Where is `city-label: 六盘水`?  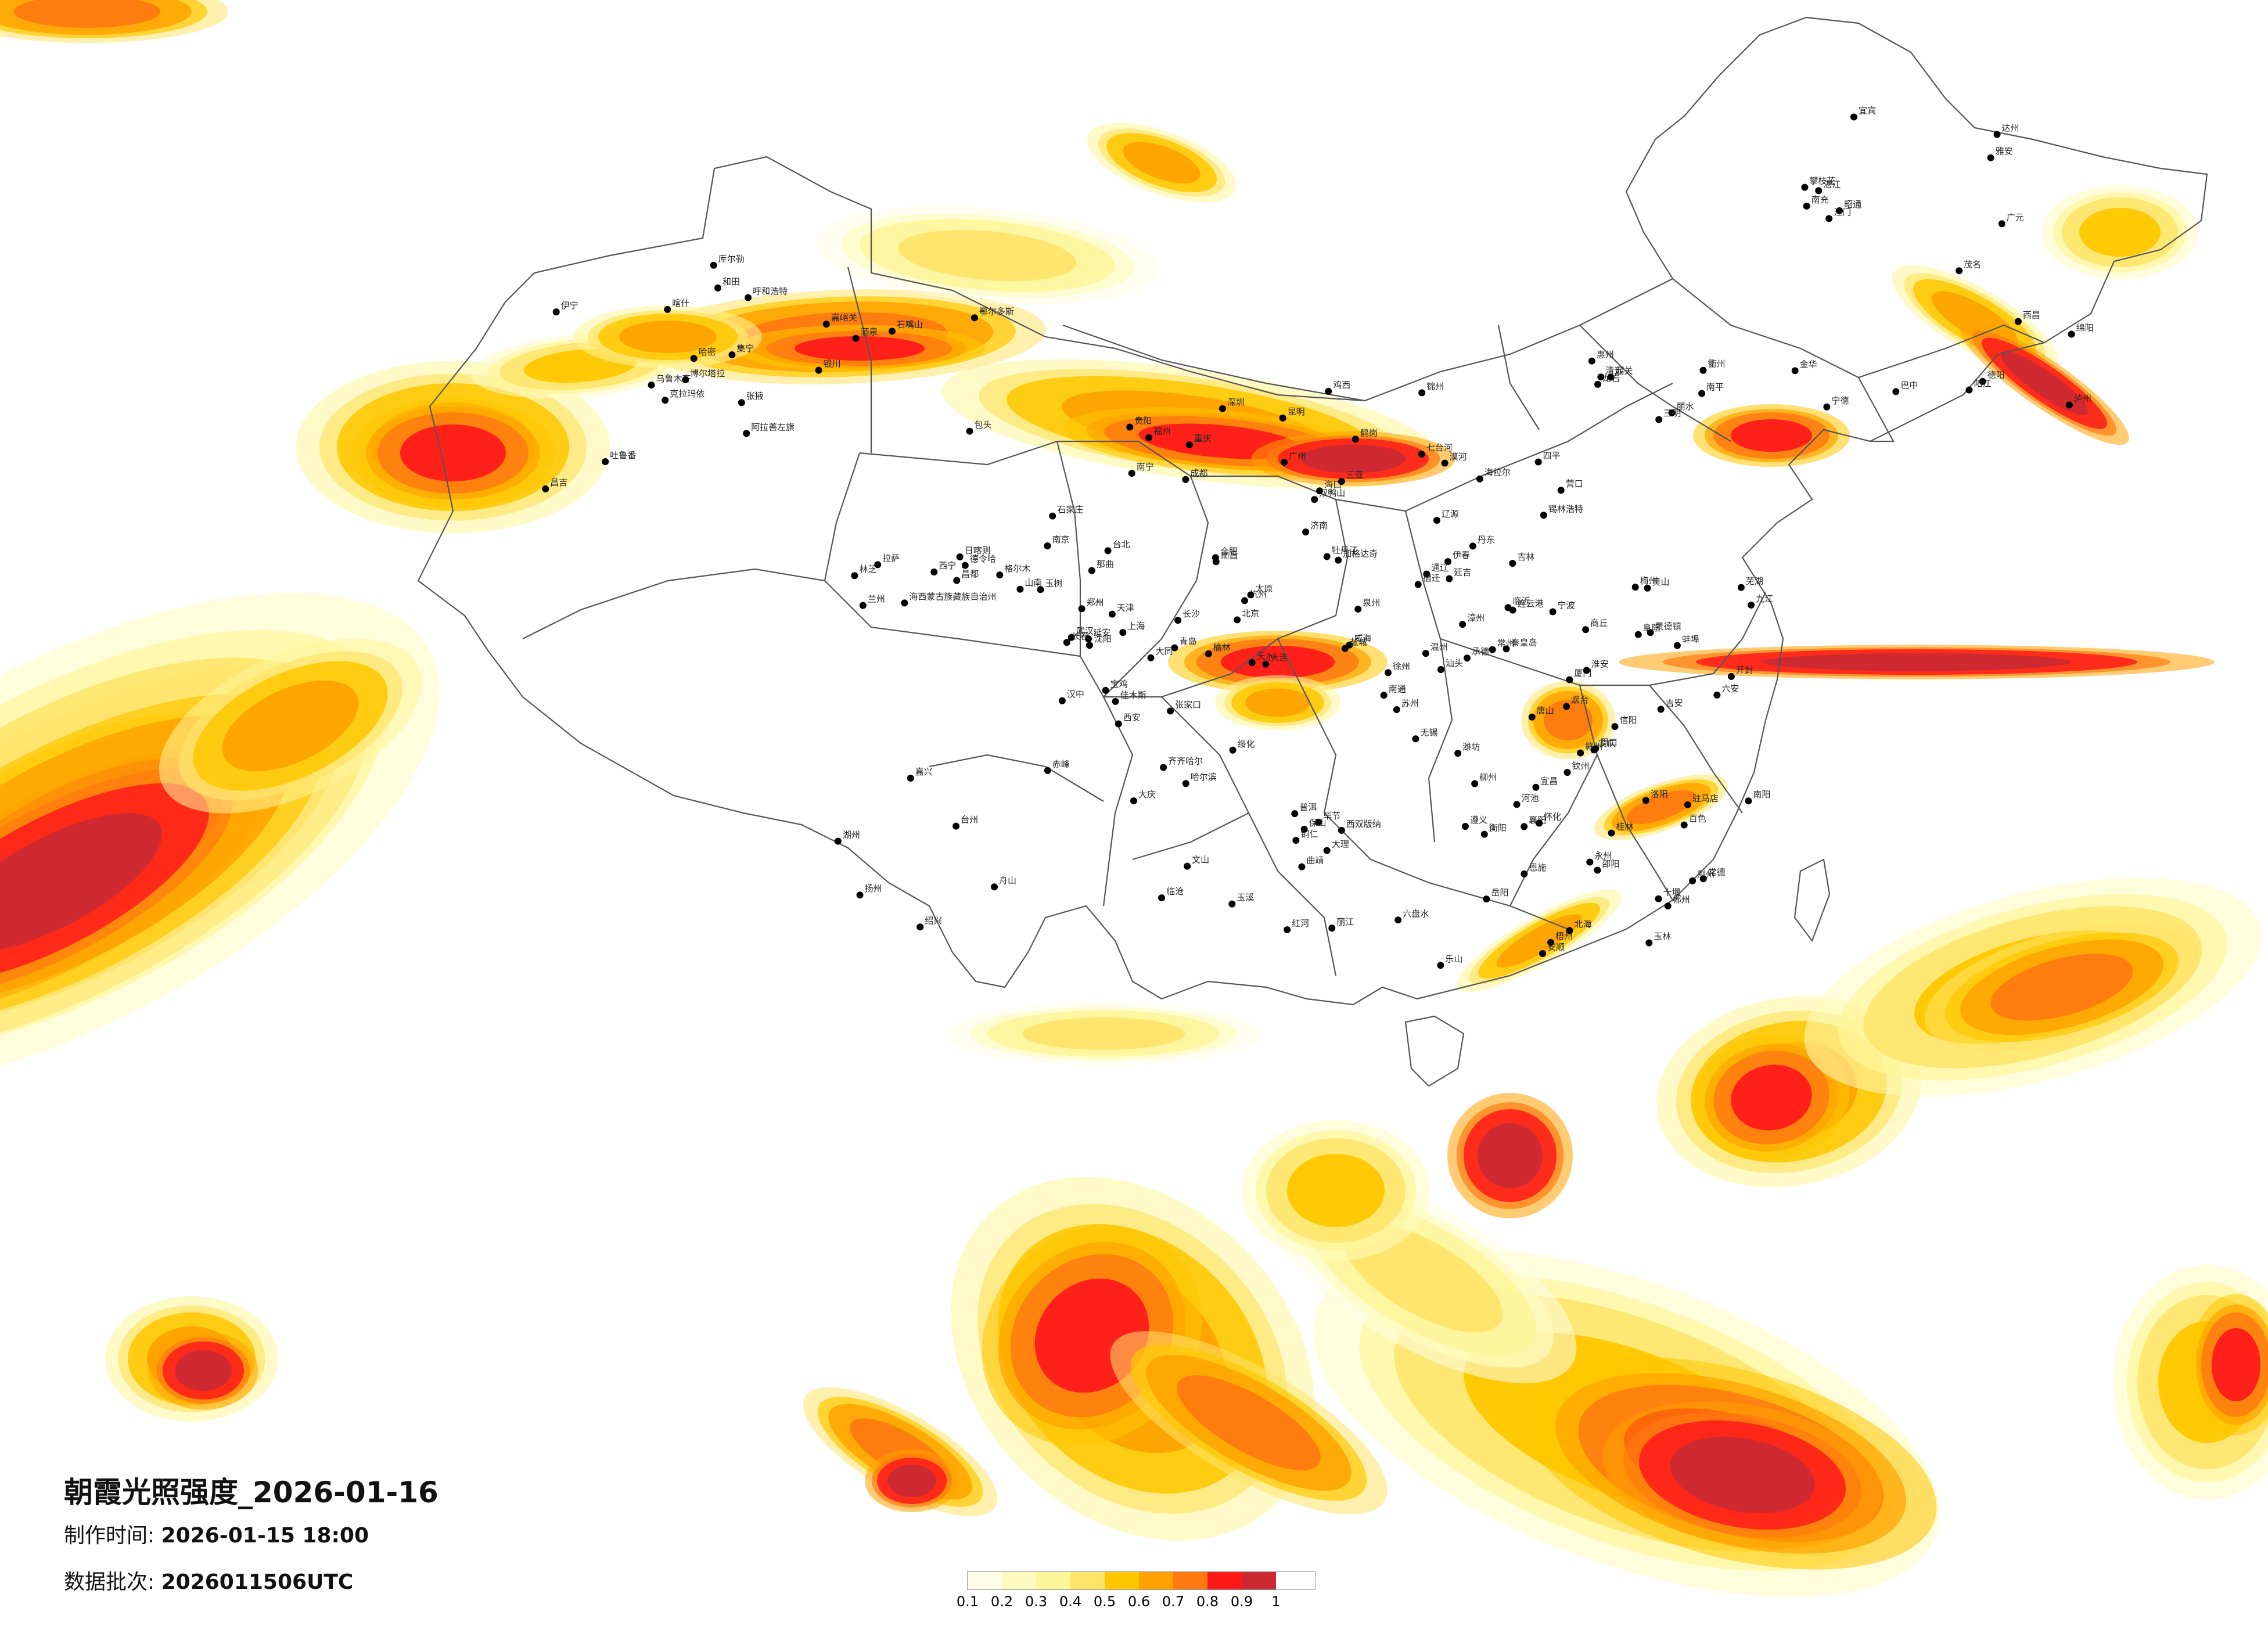 city-label: 六盘水 is located at coordinates (1416, 914).